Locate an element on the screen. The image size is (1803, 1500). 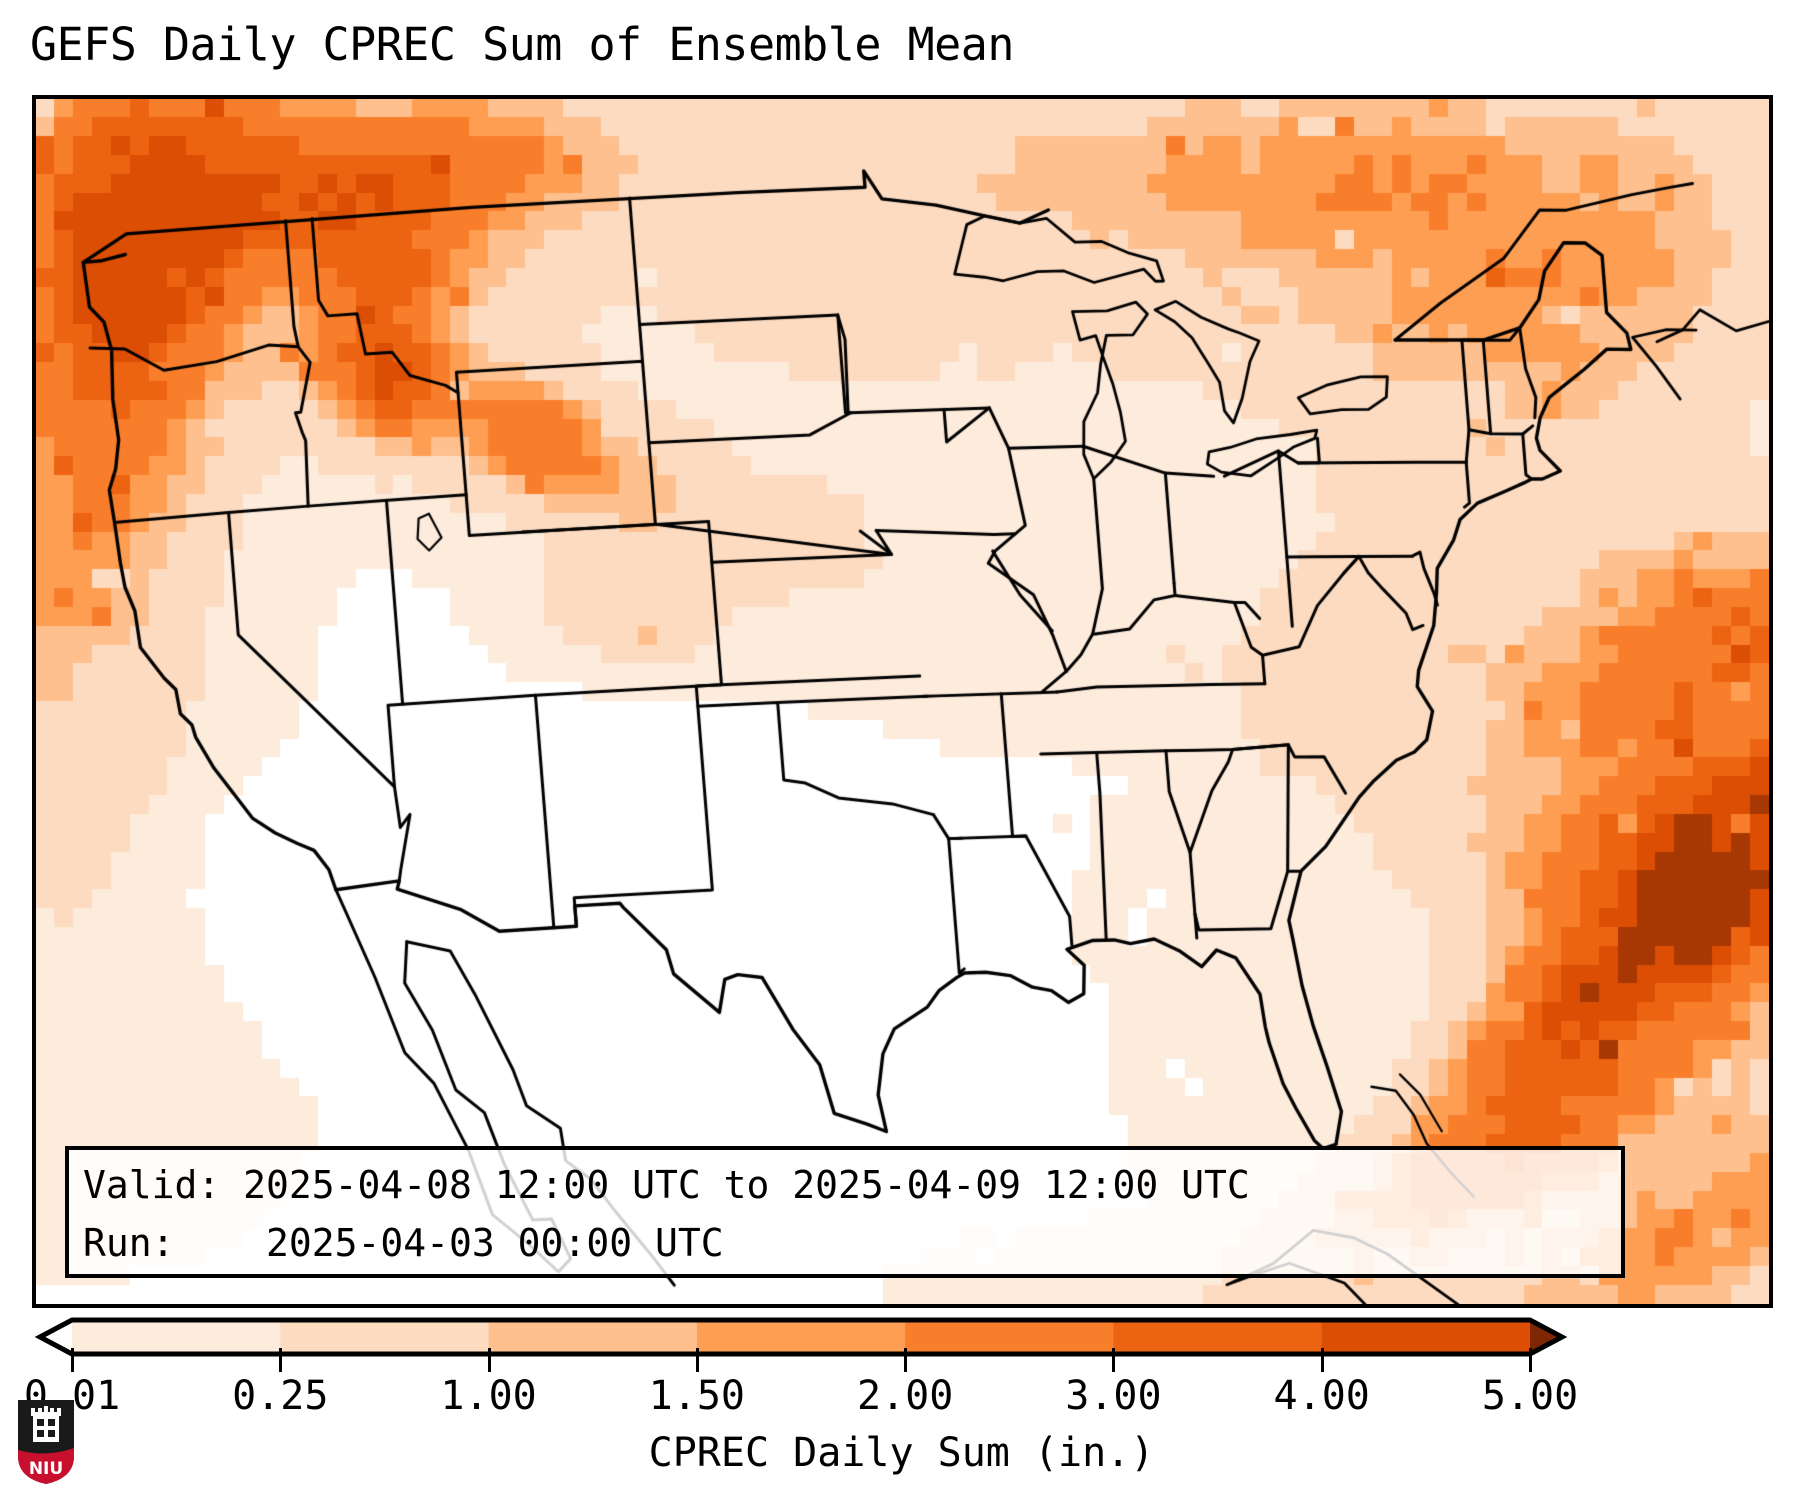
colorbar-tick-label-2: 1.00 is located at coordinates (488, 1396).